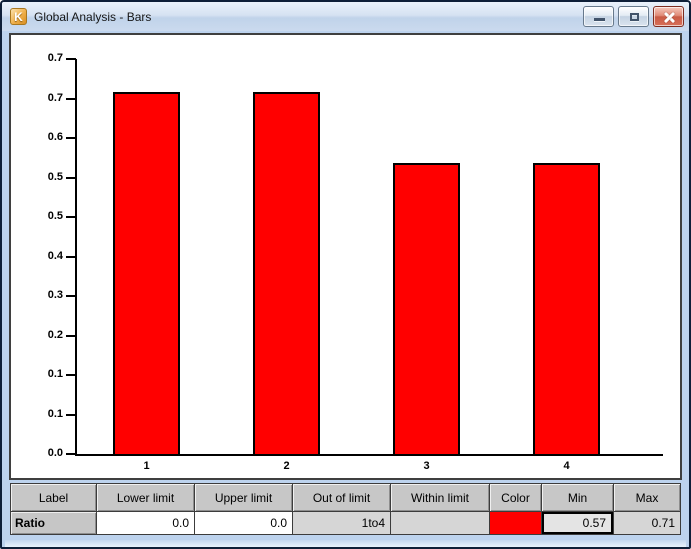  Describe the element at coordinates (55, 255) in the screenshot. I see `y-tick-label: 0.4` at that location.